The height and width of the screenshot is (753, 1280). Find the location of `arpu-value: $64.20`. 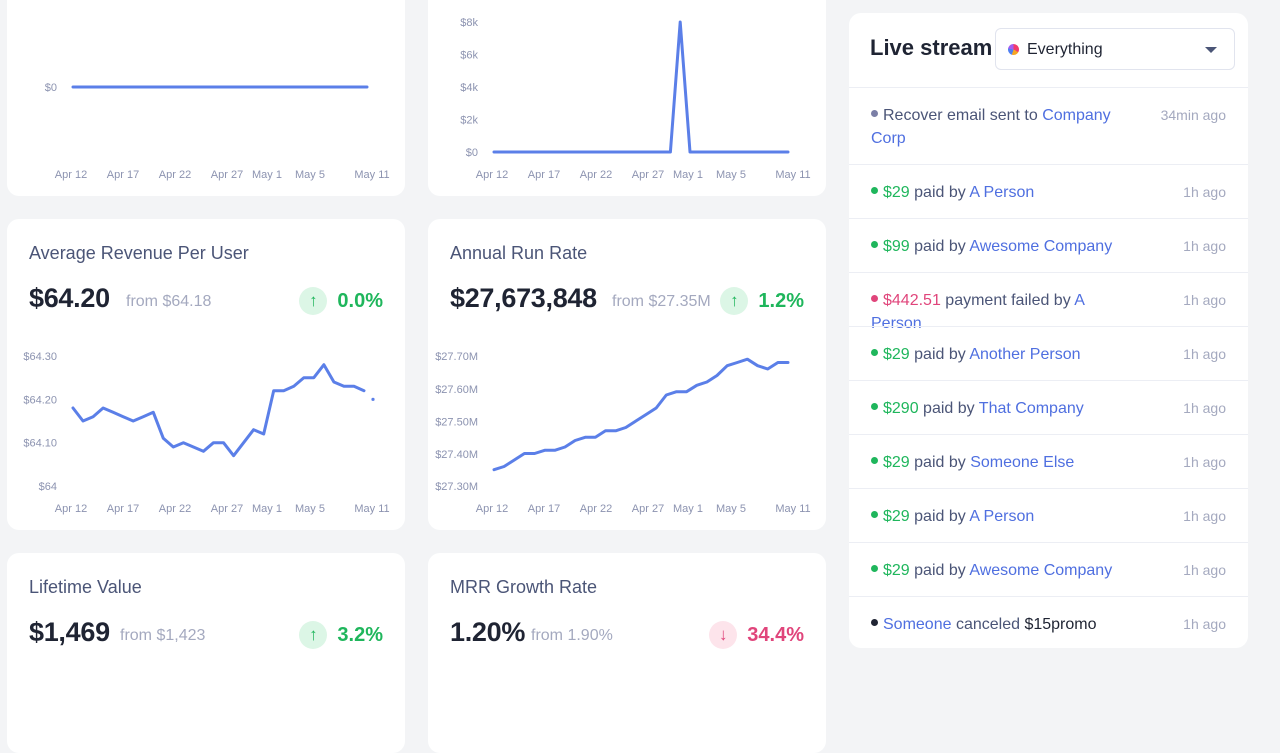

arpu-value: $64.20 is located at coordinates (69, 298).